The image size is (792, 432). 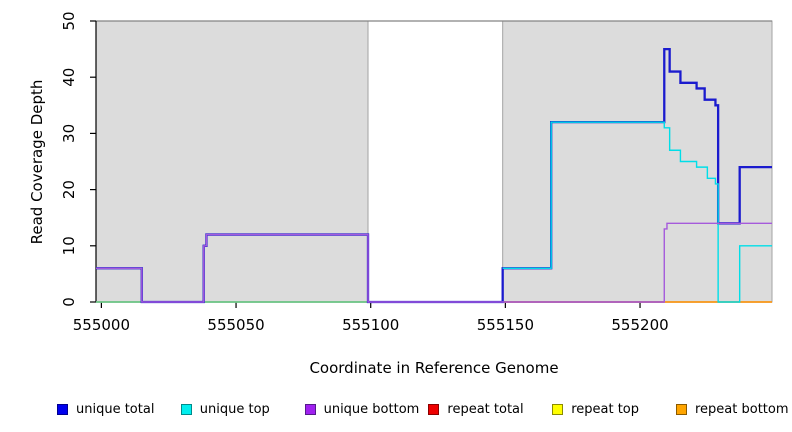 What do you see at coordinates (69, 133) in the screenshot?
I see `y-tick-label: 30` at bounding box center [69, 133].